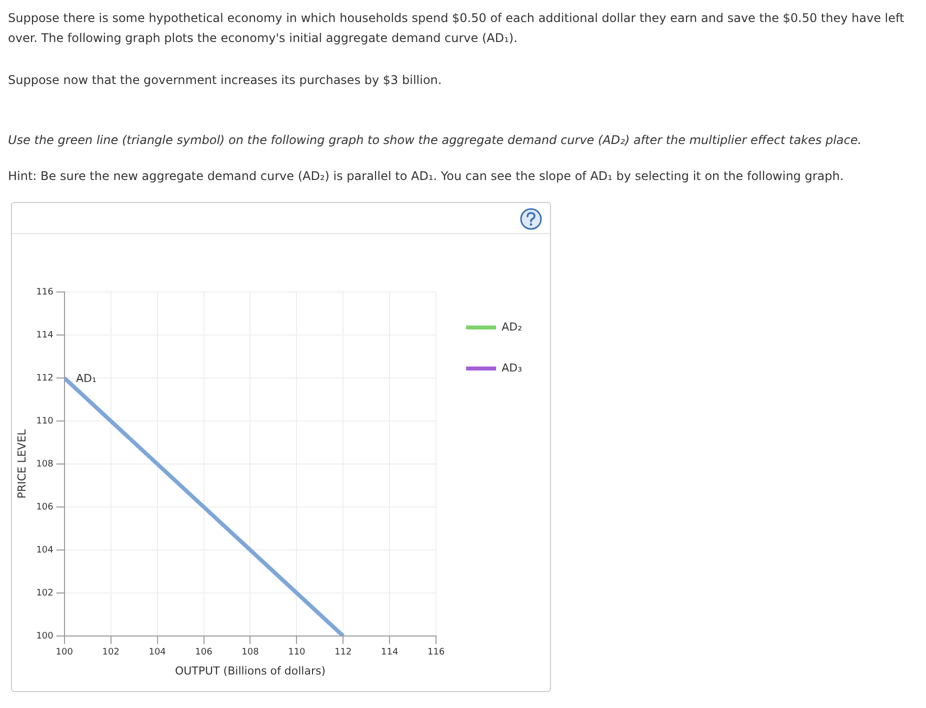  Describe the element at coordinates (436, 653) in the screenshot. I see `x-tick-label: 116` at that location.